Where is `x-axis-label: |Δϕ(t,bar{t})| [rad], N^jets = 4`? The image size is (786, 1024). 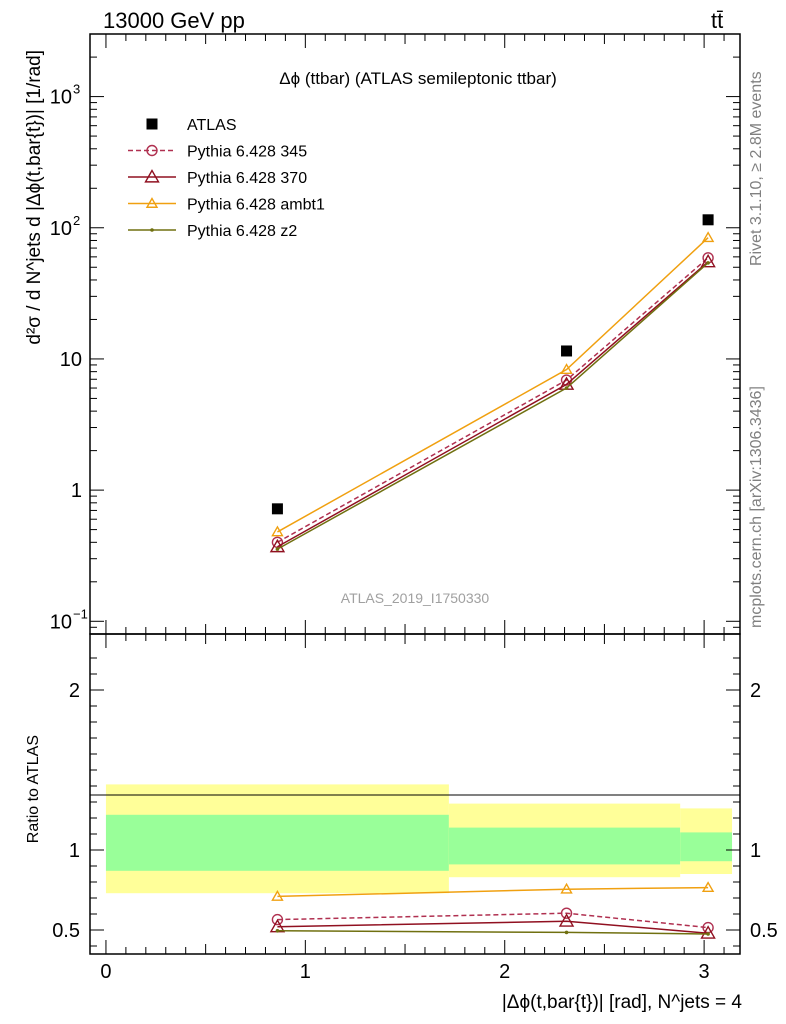 x-axis-label: |Δϕ(t,bar{t})| [rad], N^jets = 4 is located at coordinates (622, 1002).